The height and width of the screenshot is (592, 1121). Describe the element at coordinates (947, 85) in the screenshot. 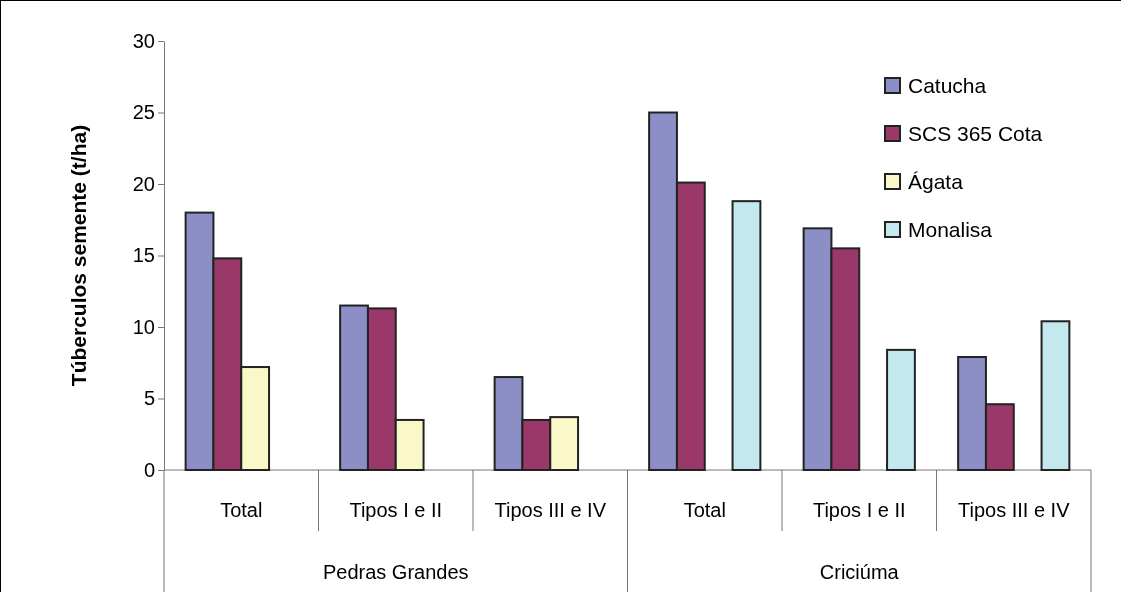

I see `legend-label: Catucha` at that location.